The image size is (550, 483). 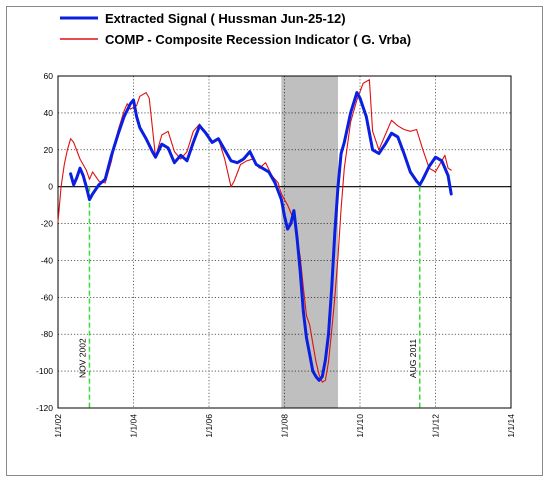 What do you see at coordinates (49, 113) in the screenshot?
I see `y-tick-label-1: 40` at bounding box center [49, 113].